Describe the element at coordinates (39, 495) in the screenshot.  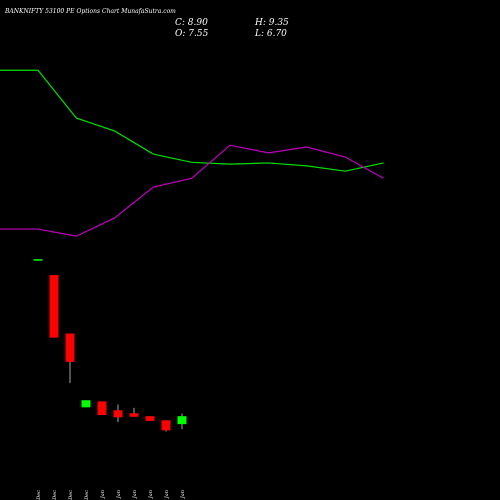
I see `x-tick-label: 02 Dec` at that location.